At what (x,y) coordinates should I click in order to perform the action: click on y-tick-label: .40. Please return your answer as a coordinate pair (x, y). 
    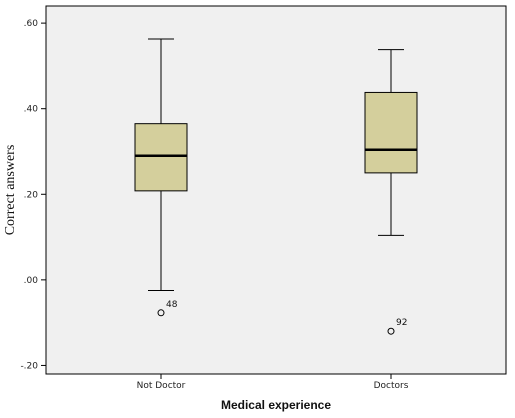
    Looking at the image, I should click on (31, 110).